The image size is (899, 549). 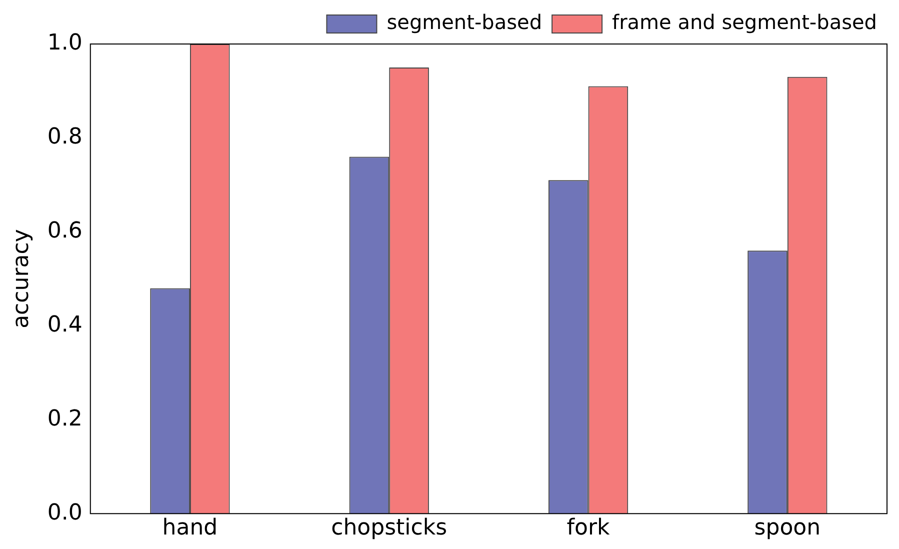 What do you see at coordinates (64, 419) in the screenshot?
I see `y-tick-label: 0.2` at bounding box center [64, 419].